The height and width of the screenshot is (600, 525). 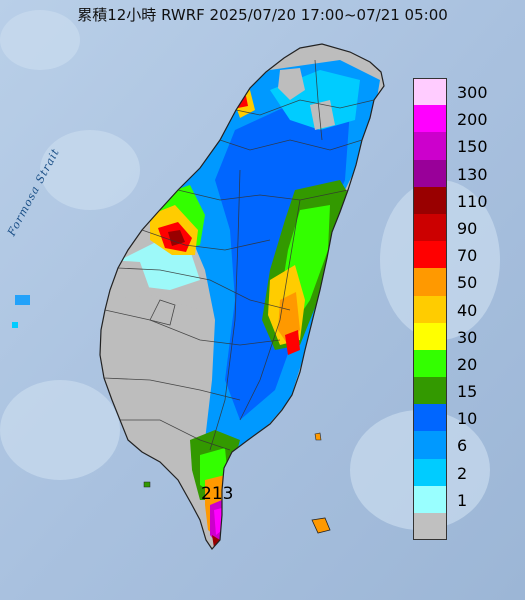 I want to click on map-title: 累積12小時 RWRF 2025/07/20 17:00~07/21 05:00, so click(x=262, y=15).